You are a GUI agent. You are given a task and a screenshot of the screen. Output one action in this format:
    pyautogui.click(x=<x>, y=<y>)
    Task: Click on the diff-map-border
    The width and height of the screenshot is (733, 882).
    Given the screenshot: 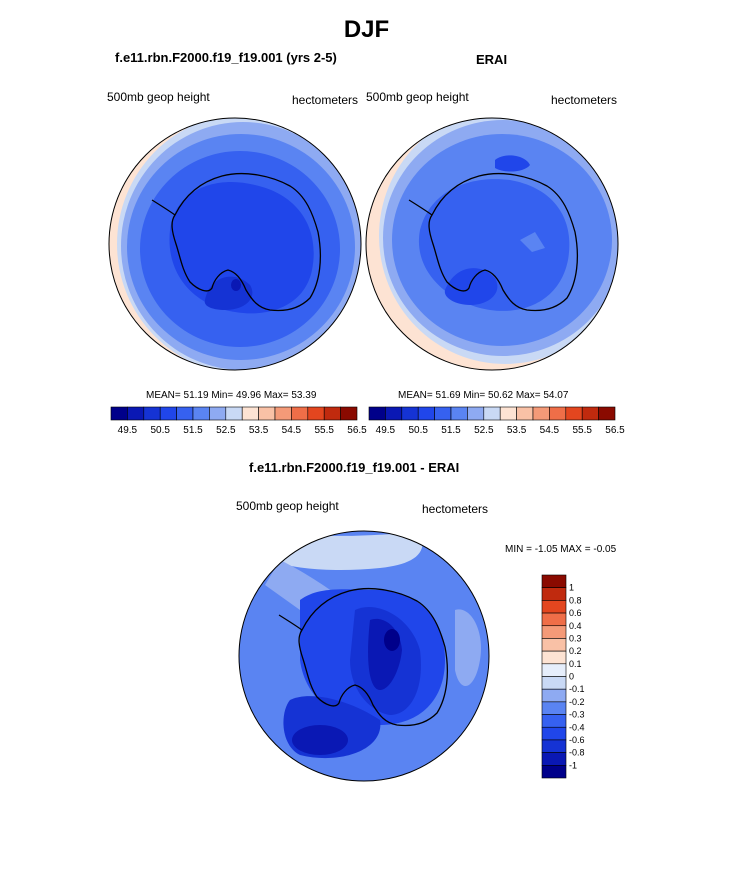 What is the action you would take?
    pyautogui.click(x=364, y=656)
    